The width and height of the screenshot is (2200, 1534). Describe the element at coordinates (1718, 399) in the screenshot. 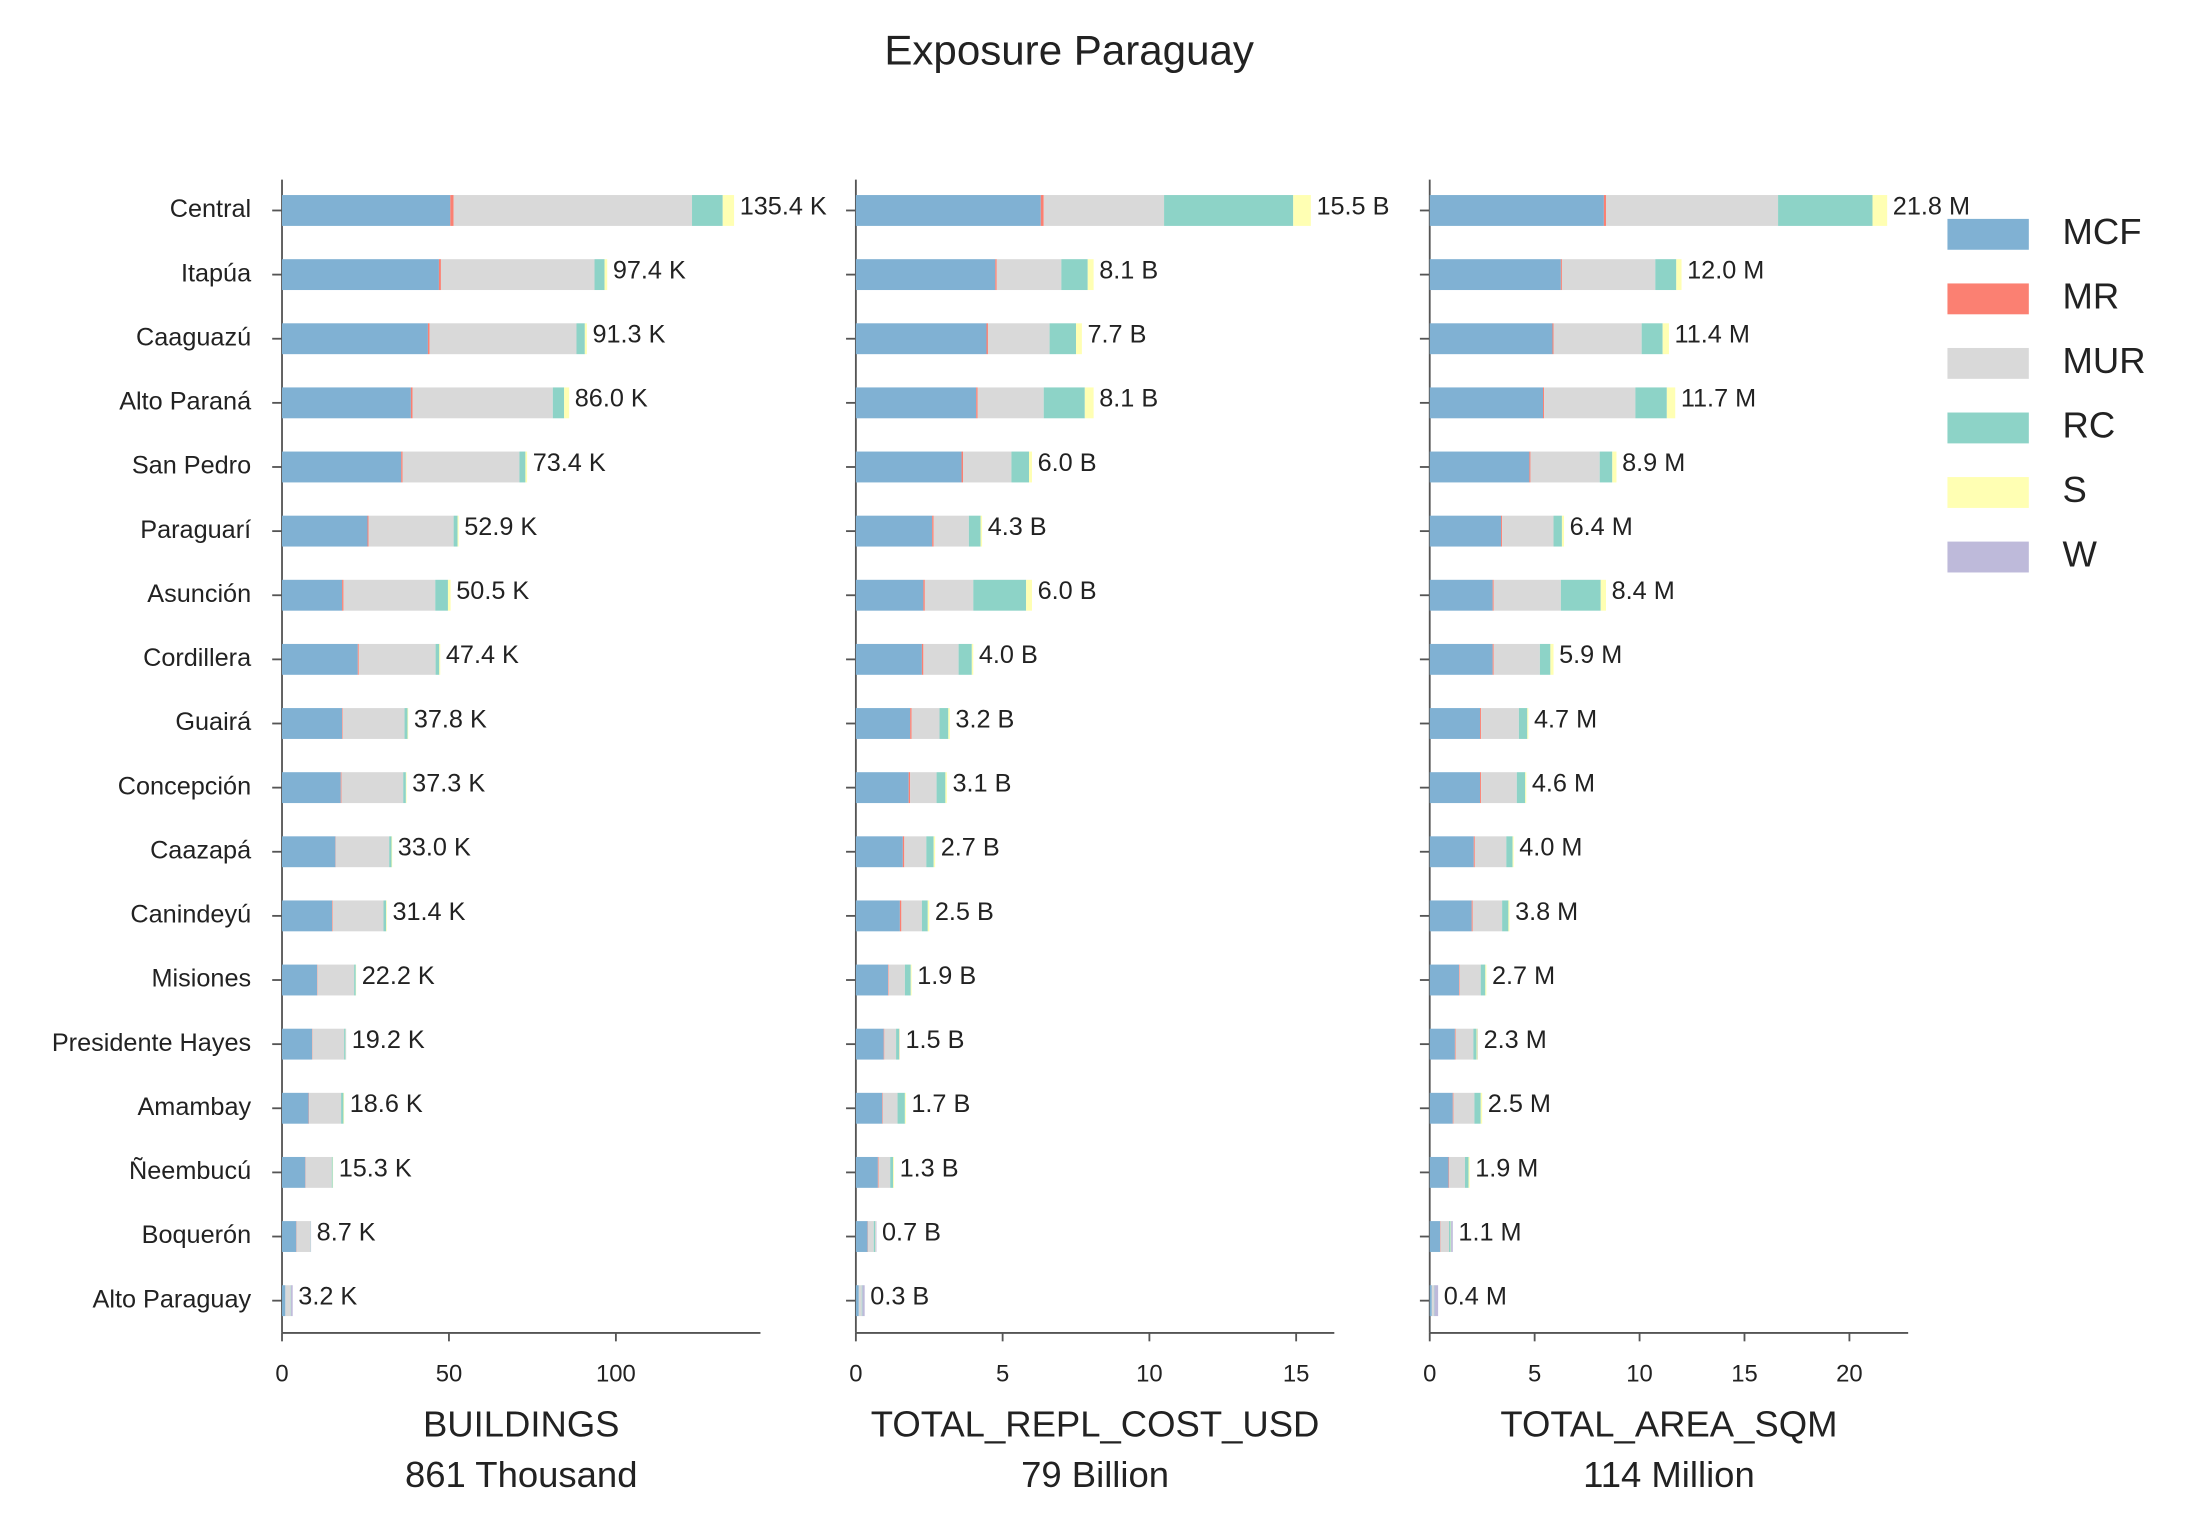

I see `total-label: 11.7 M` at that location.